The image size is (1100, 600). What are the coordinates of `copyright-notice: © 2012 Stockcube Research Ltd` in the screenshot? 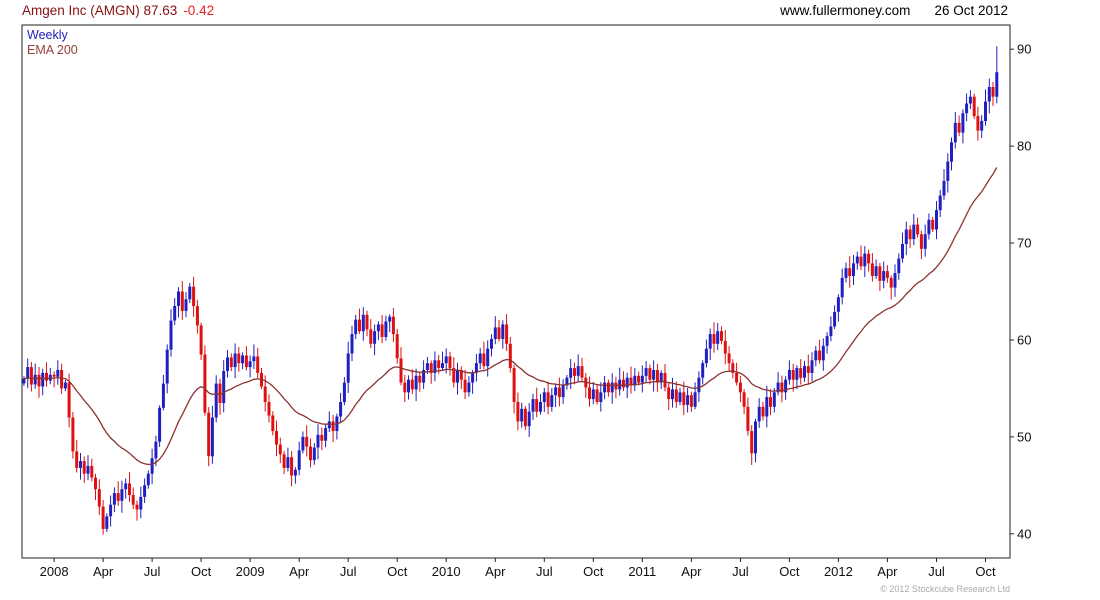 It's located at (945, 589).